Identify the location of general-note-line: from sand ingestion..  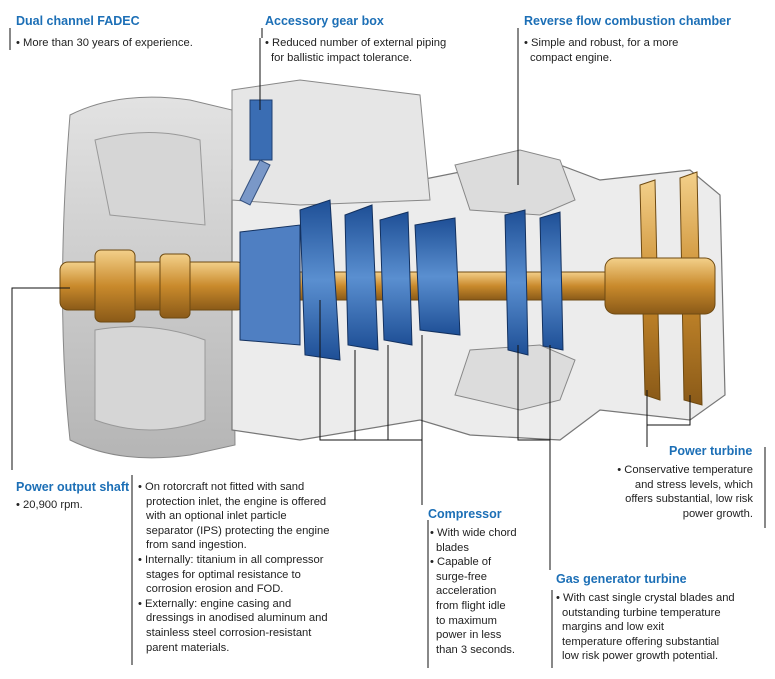
(196, 545).